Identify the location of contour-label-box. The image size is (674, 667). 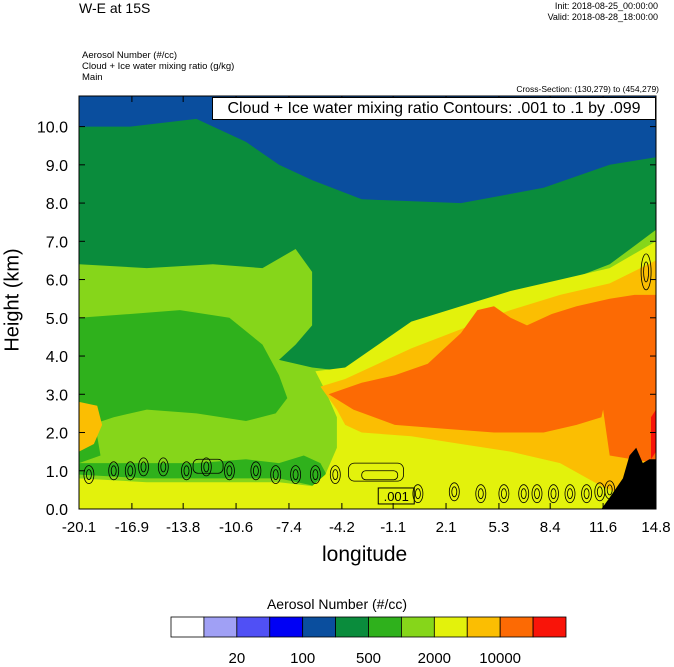
(396, 496).